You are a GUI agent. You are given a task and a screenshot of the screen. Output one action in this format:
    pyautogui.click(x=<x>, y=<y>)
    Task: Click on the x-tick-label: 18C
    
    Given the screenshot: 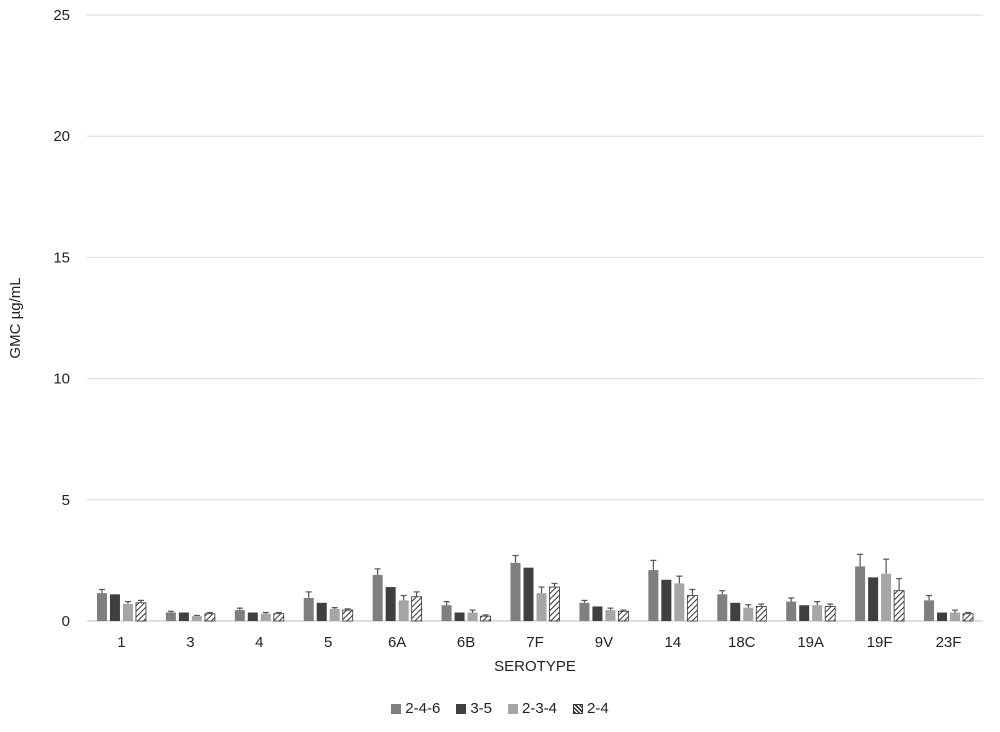 What is the action you would take?
    pyautogui.click(x=742, y=642)
    